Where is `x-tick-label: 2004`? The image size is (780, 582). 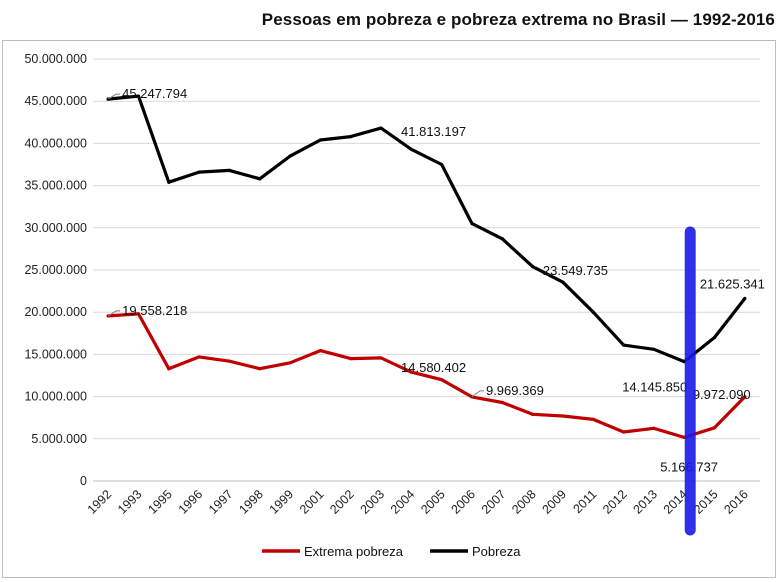
x-tick-label: 2004 is located at coordinates (403, 502).